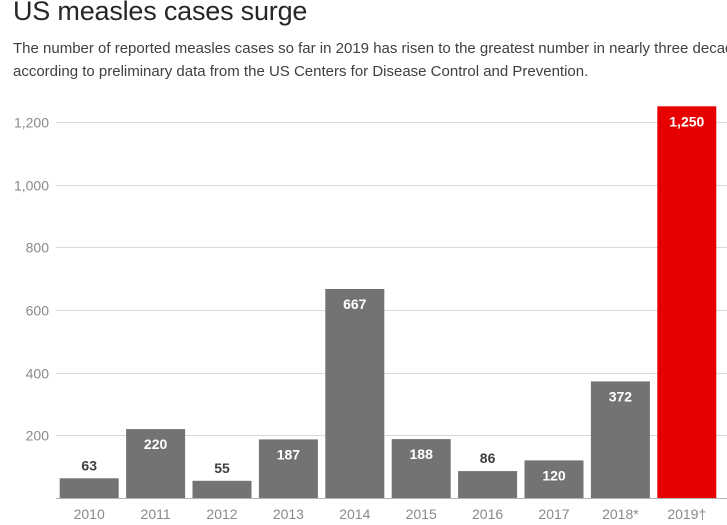 The height and width of the screenshot is (525, 727). I want to click on data-label: 63, so click(89, 465).